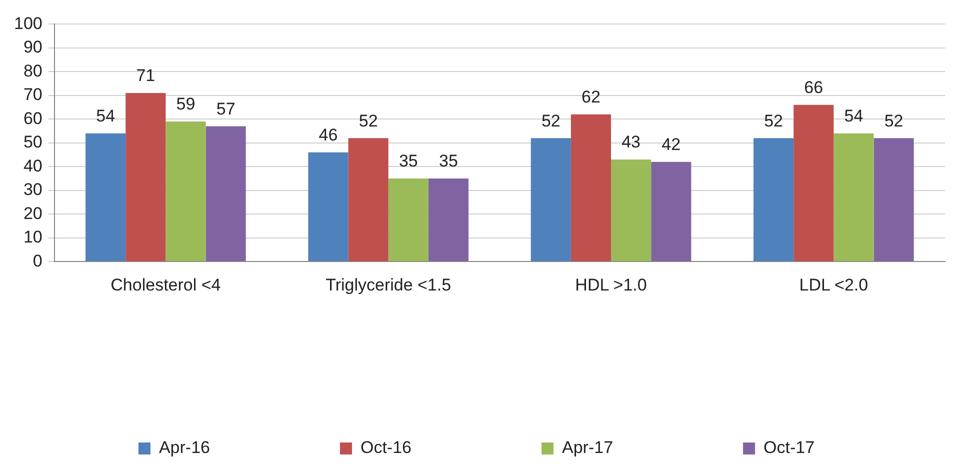 The height and width of the screenshot is (475, 963). What do you see at coordinates (32, 47) in the screenshot?
I see `y-tick-label: 90` at bounding box center [32, 47].